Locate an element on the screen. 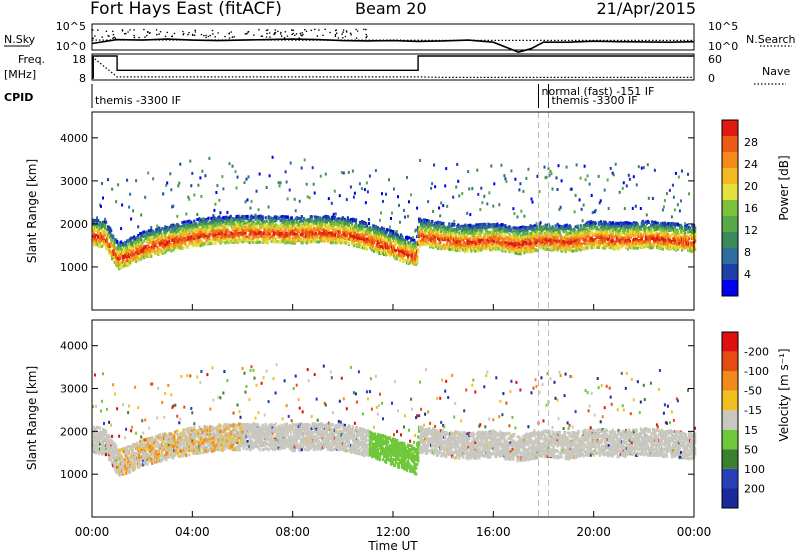 The image size is (800, 558). freq-label: Freq. is located at coordinates (31, 59).